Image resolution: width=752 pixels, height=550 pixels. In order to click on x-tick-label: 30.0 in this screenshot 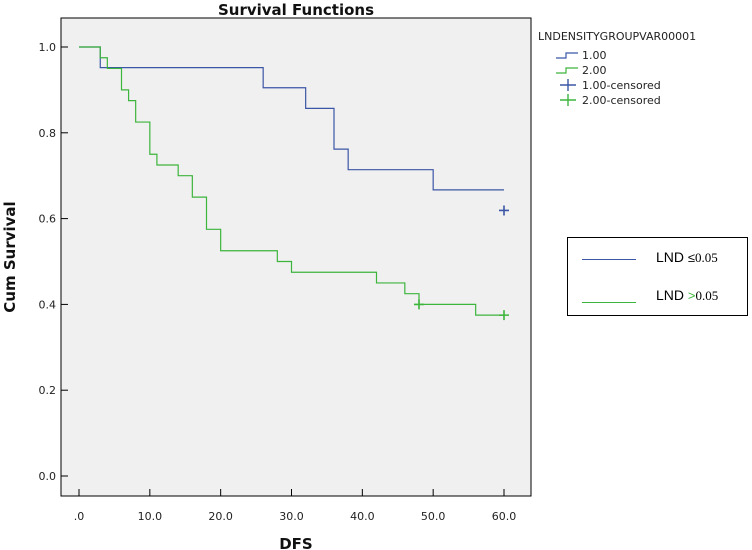, I will do `click(291, 516)`.